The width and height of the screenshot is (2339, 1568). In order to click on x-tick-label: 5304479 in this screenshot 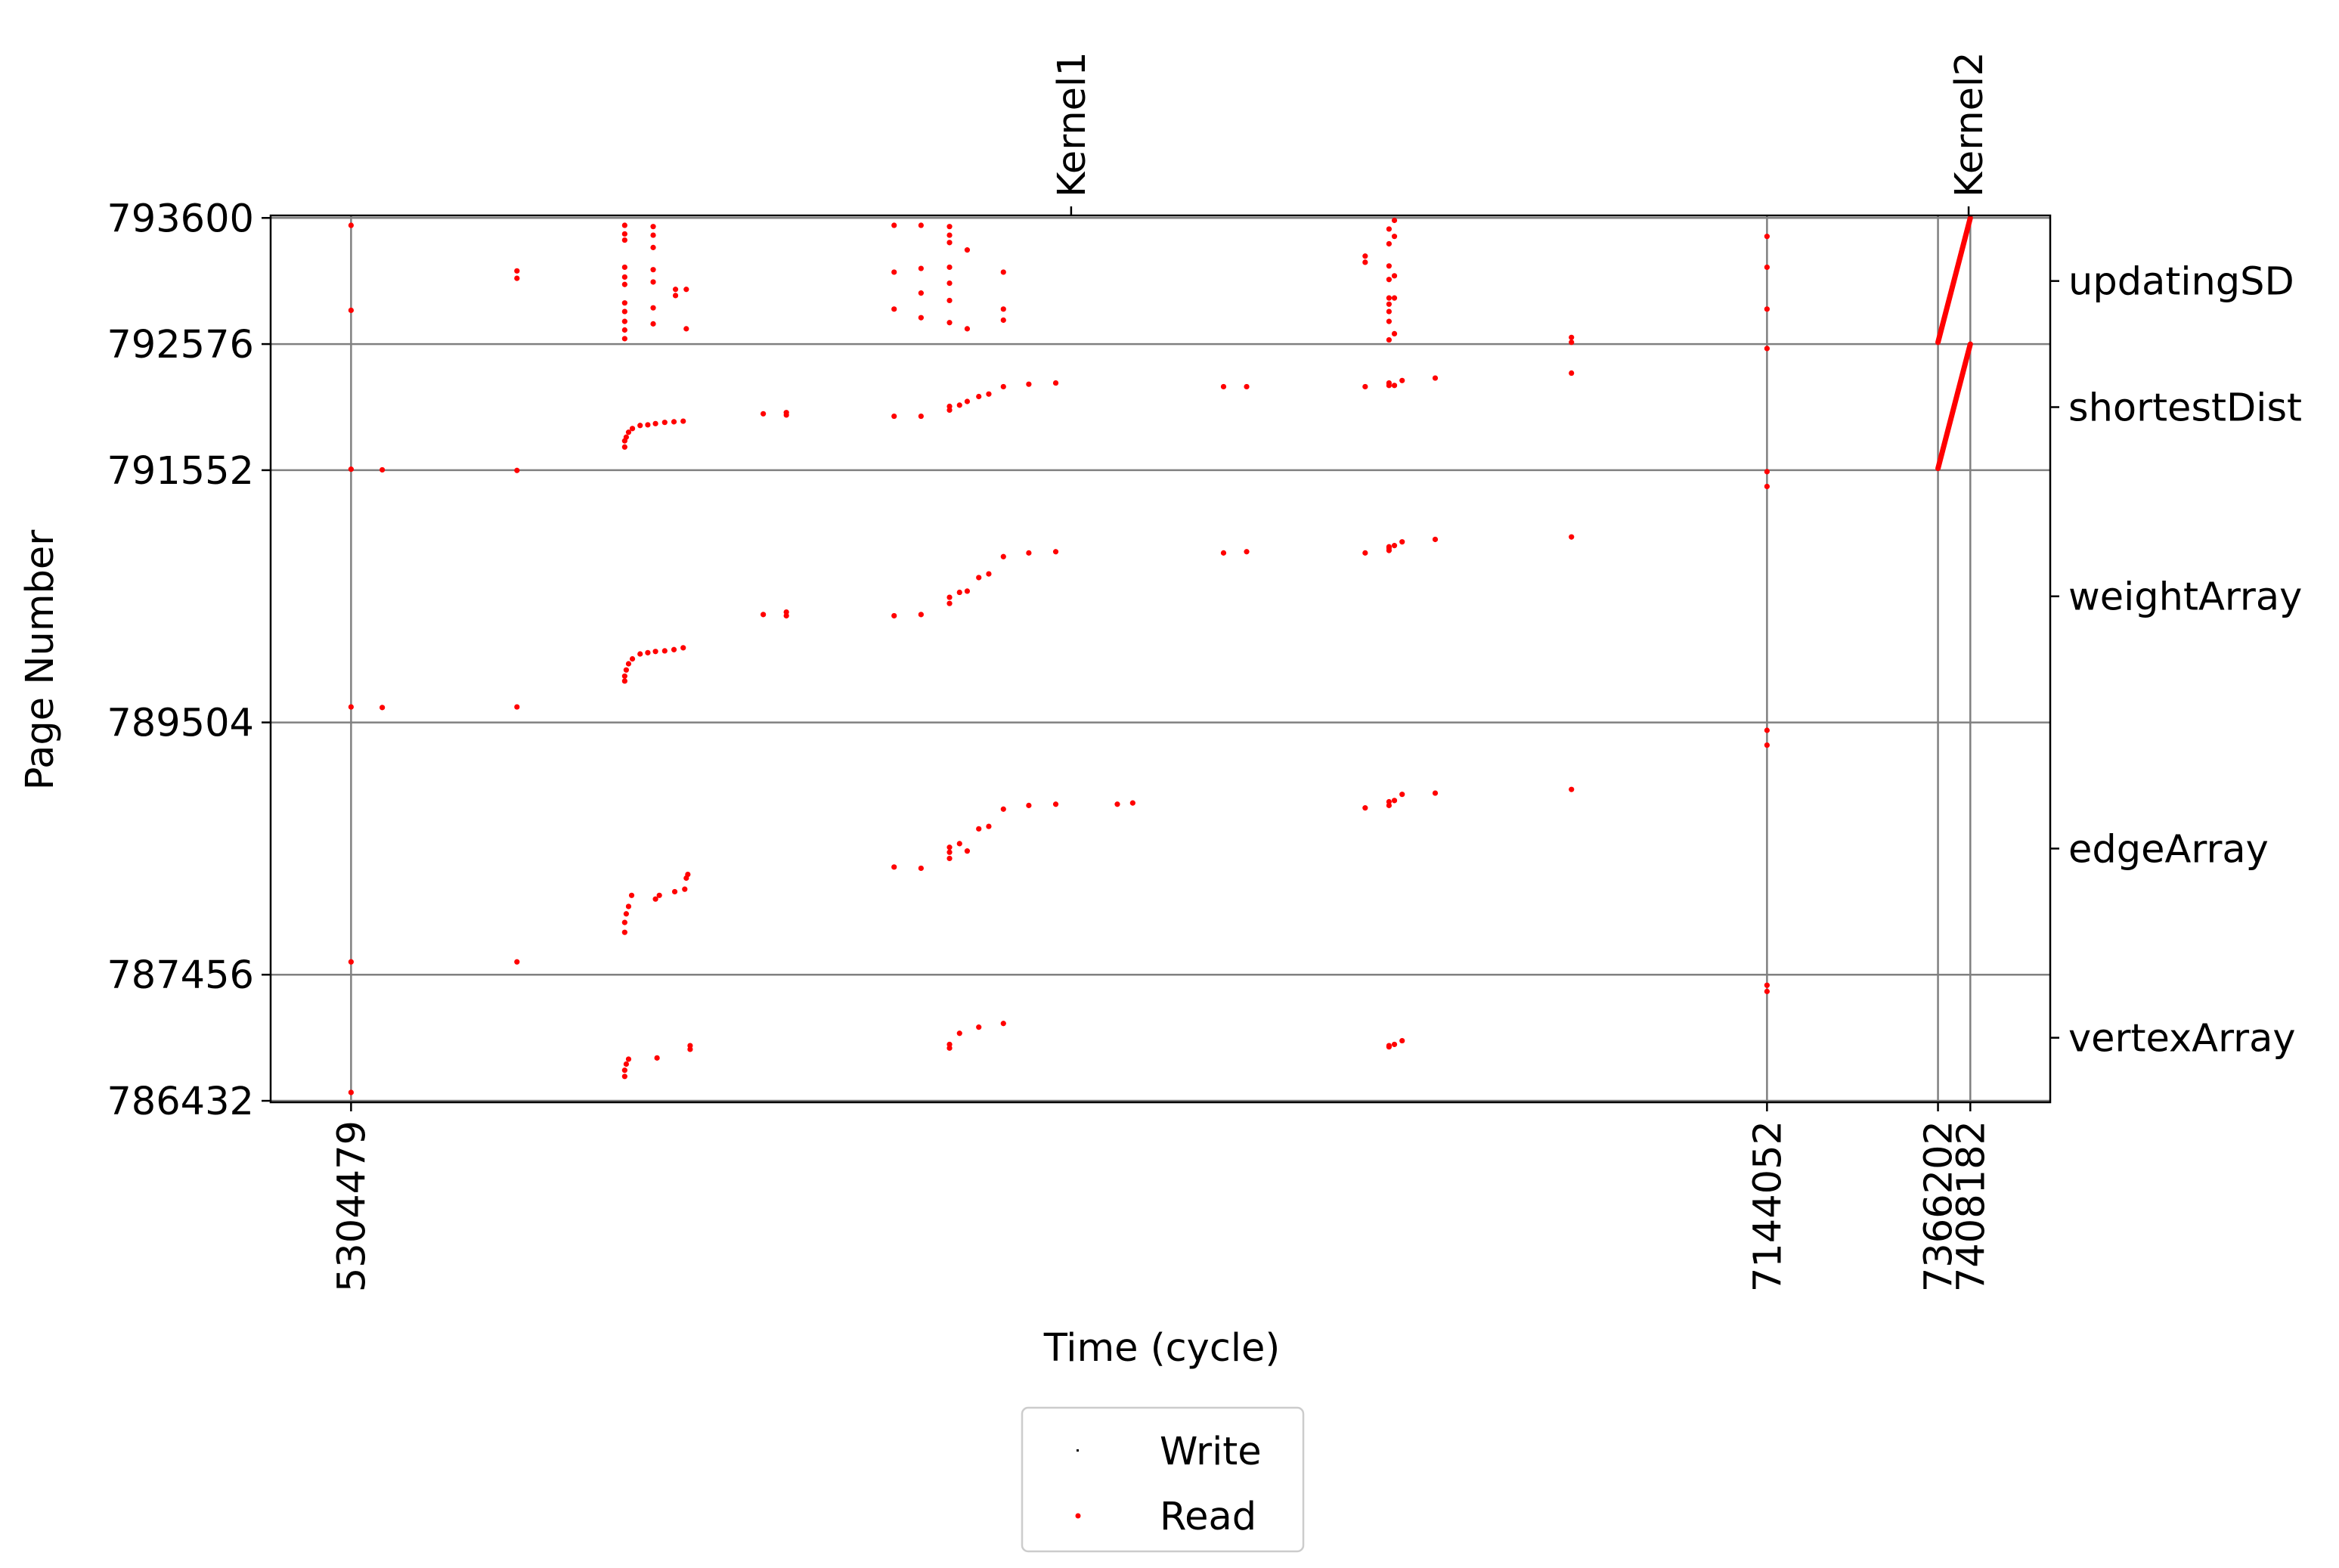, I will do `click(352, 1206)`.